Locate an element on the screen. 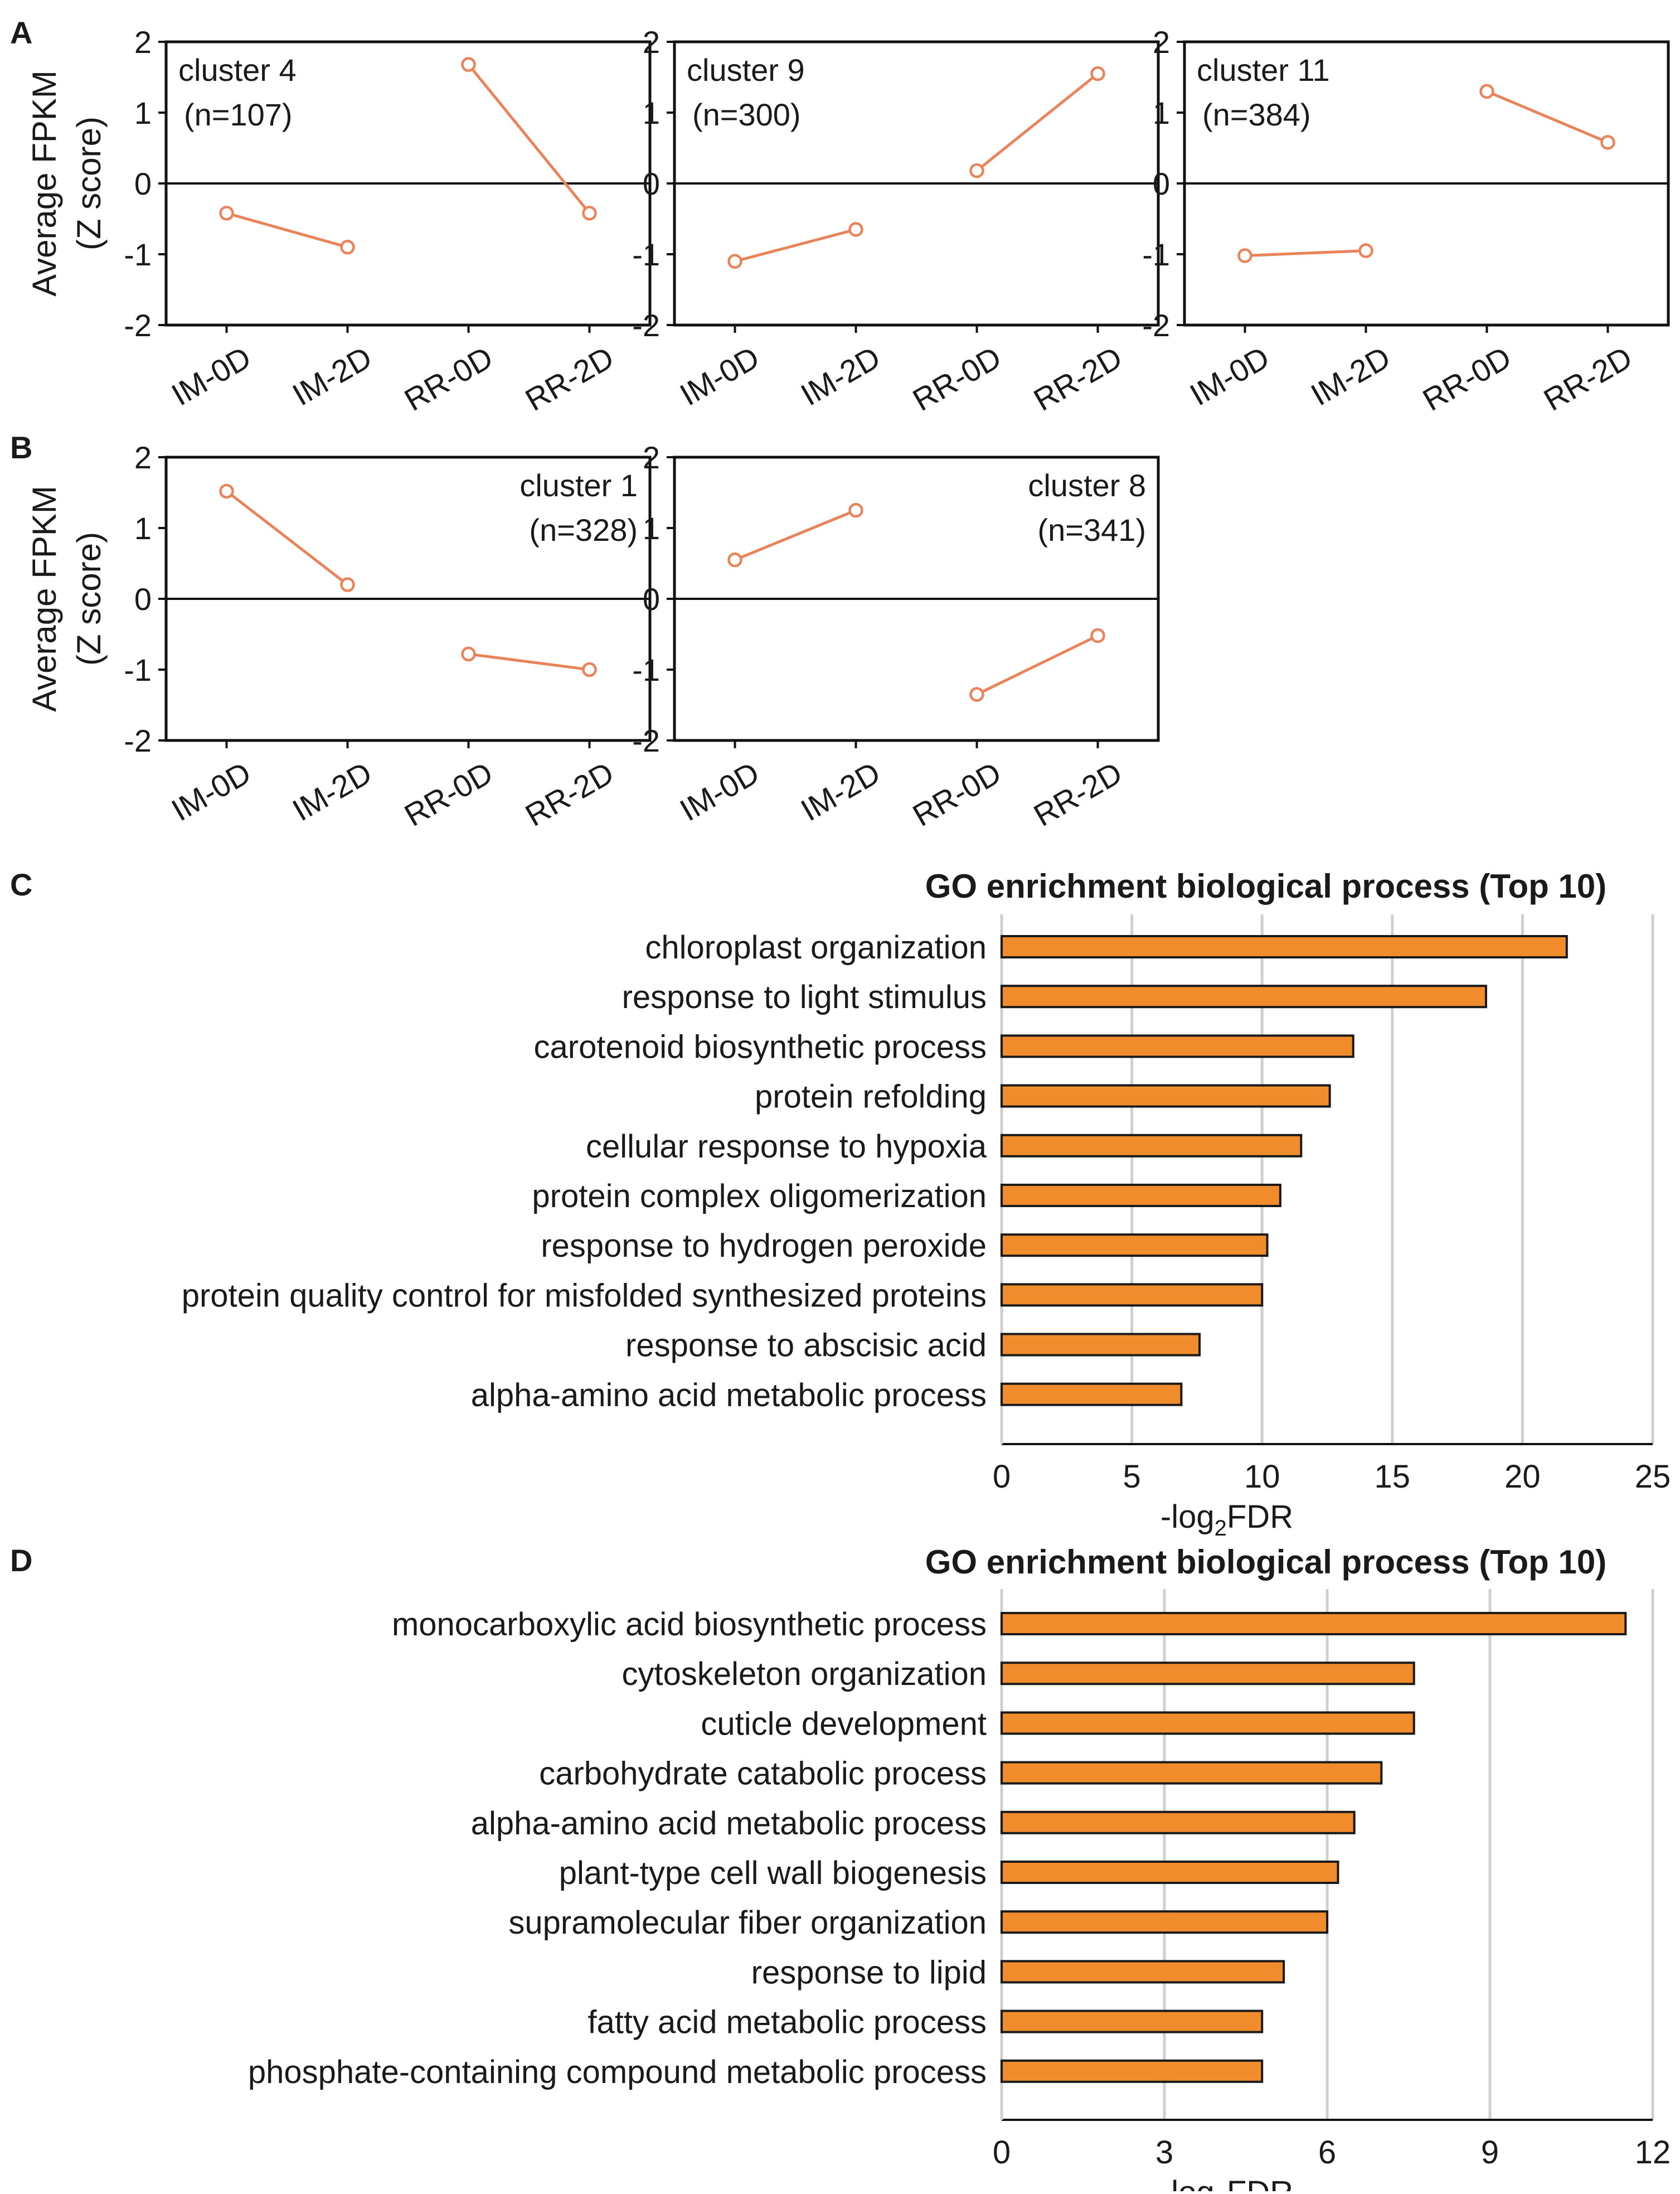 The width and height of the screenshot is (1680, 2194). category-label: fatty acid metabolic process is located at coordinates (787, 2023).